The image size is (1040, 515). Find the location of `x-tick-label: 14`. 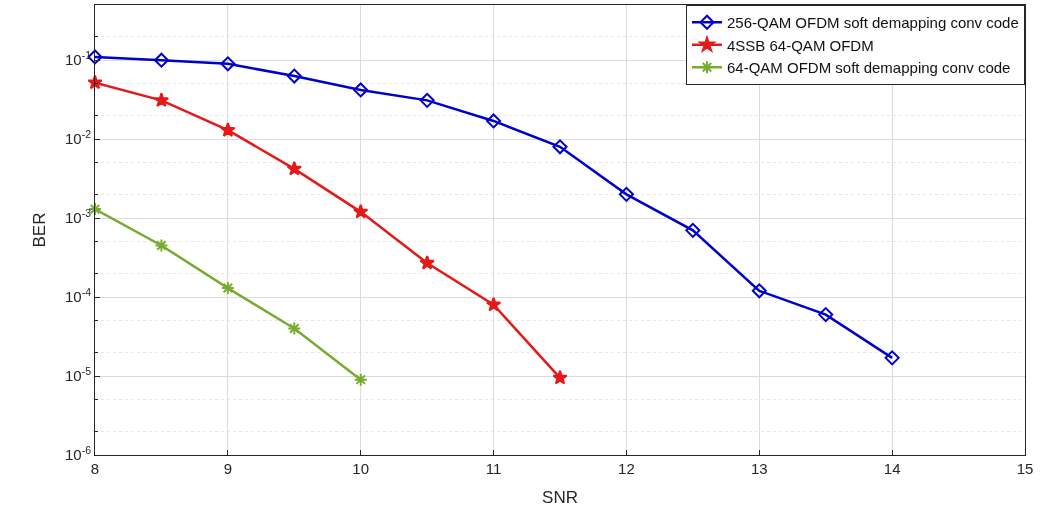

x-tick-label: 14 is located at coordinates (892, 468).